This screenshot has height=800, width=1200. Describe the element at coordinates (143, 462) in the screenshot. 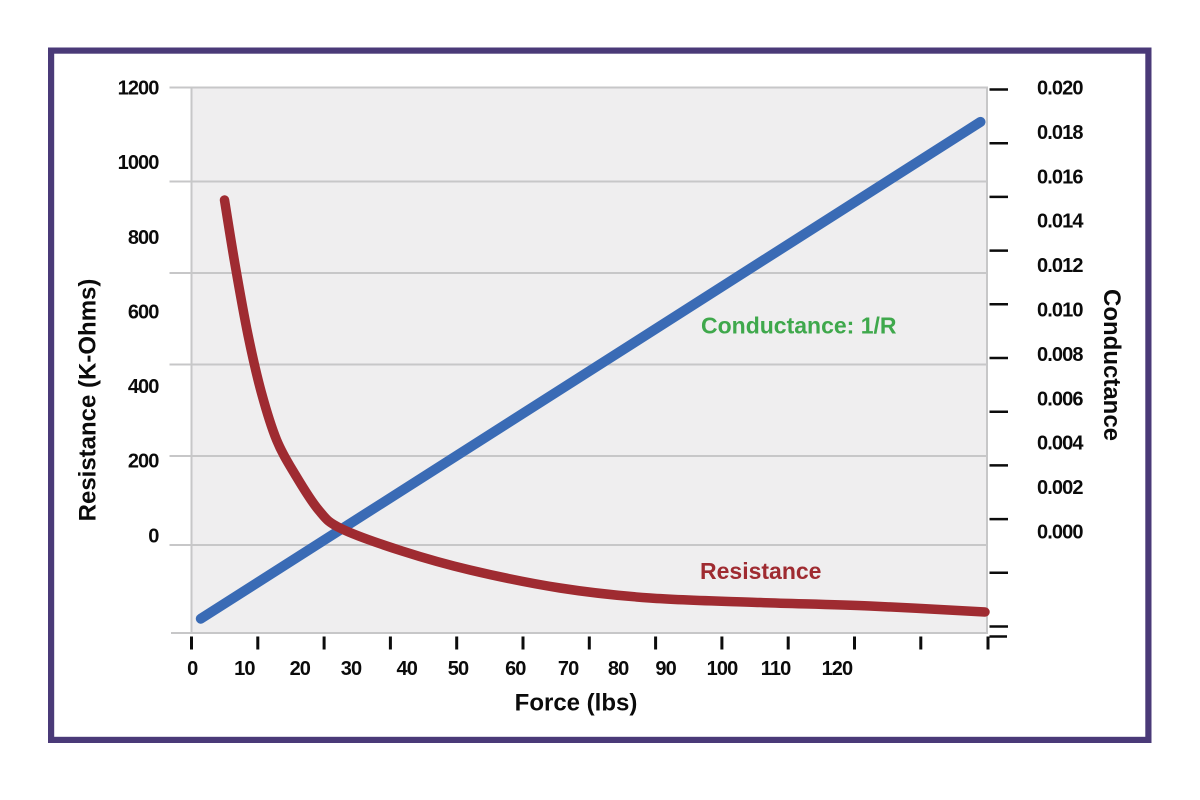

I see `svg-text: 200` at that location.